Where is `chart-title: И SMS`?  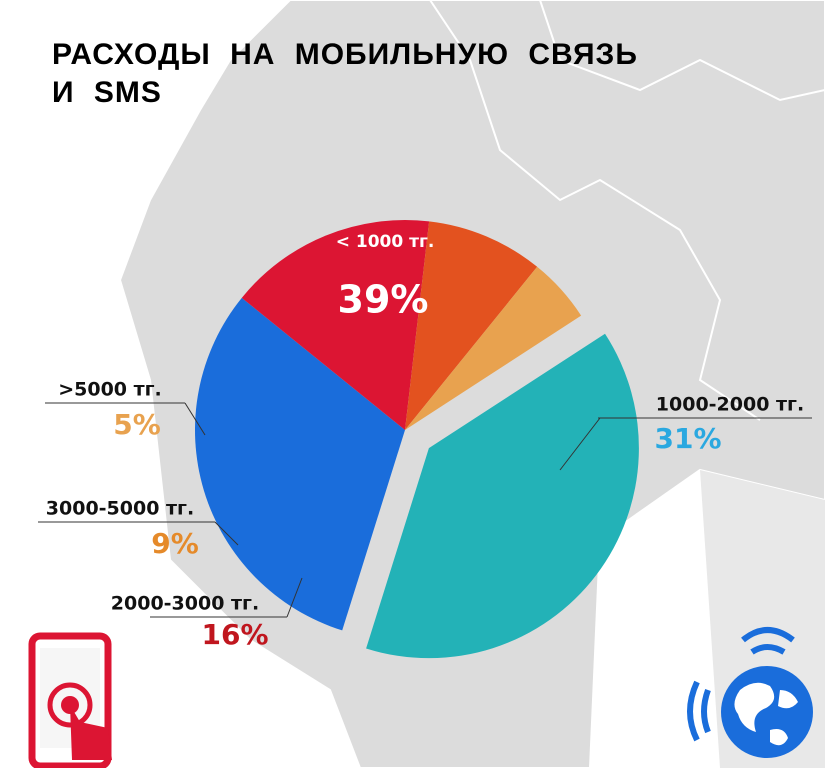 chart-title: И SMS is located at coordinates (107, 92).